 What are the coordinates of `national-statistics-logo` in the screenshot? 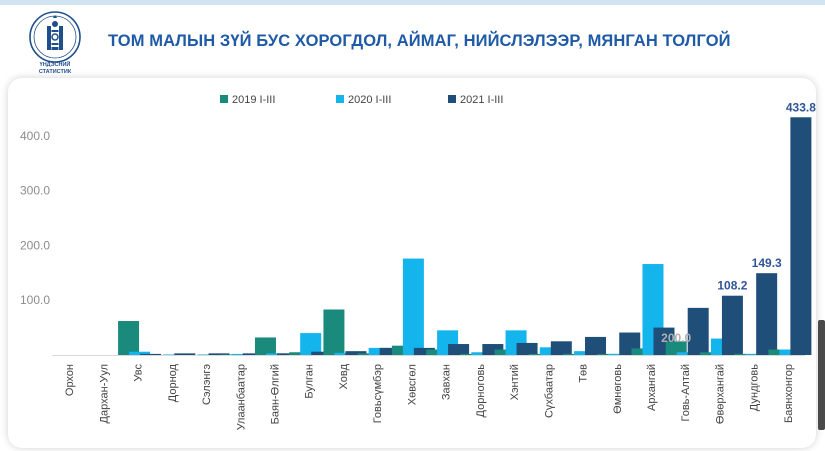 It's located at (55, 46).